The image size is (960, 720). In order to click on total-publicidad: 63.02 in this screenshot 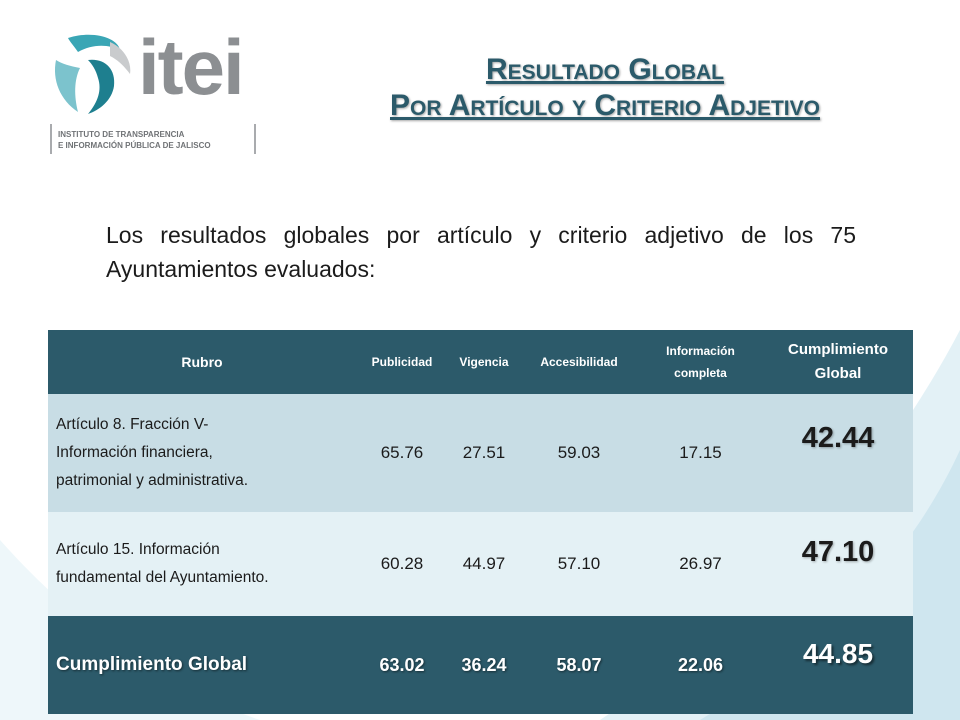, I will do `click(402, 665)`.